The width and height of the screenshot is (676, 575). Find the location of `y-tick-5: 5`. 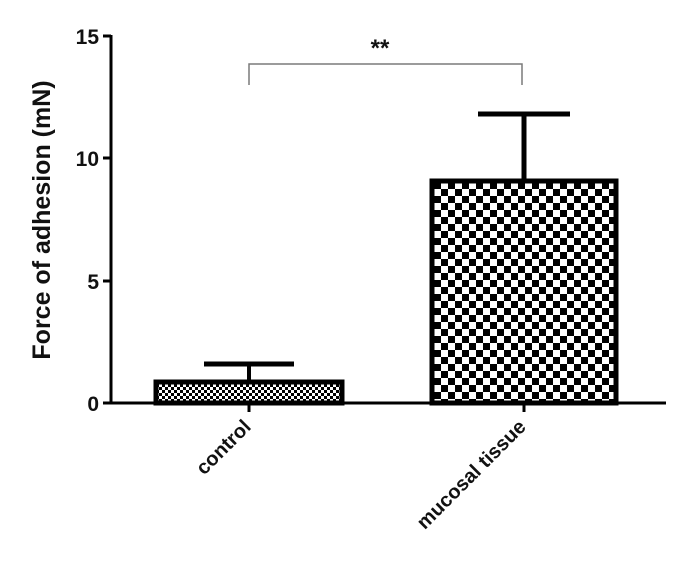

y-tick-5: 5 is located at coordinates (93, 282).